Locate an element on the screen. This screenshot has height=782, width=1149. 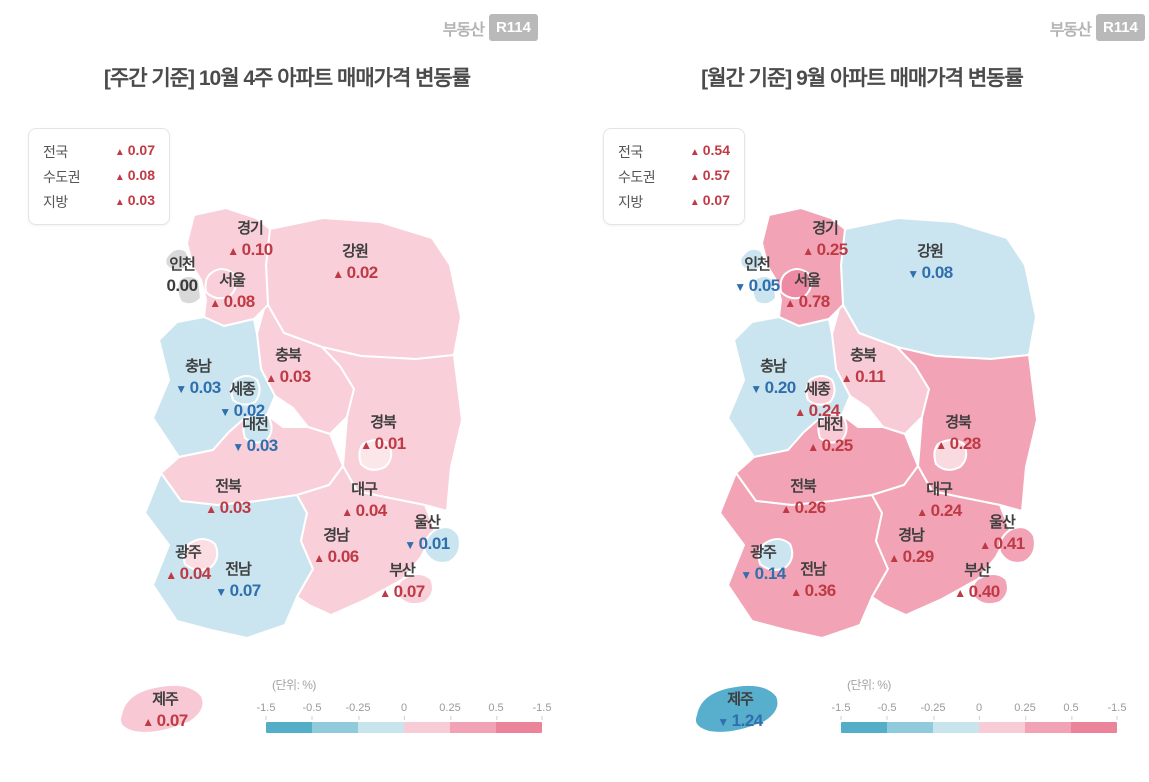
region-label-busan: 부산 ▲ 0.40 is located at coordinates (977, 582).